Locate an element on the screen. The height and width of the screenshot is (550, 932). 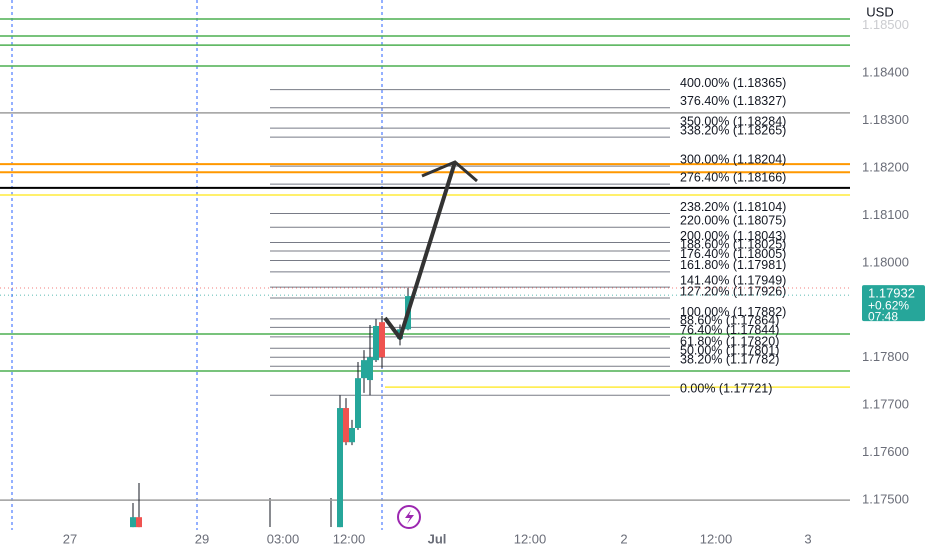
event-icon is located at coordinates (409, 517).